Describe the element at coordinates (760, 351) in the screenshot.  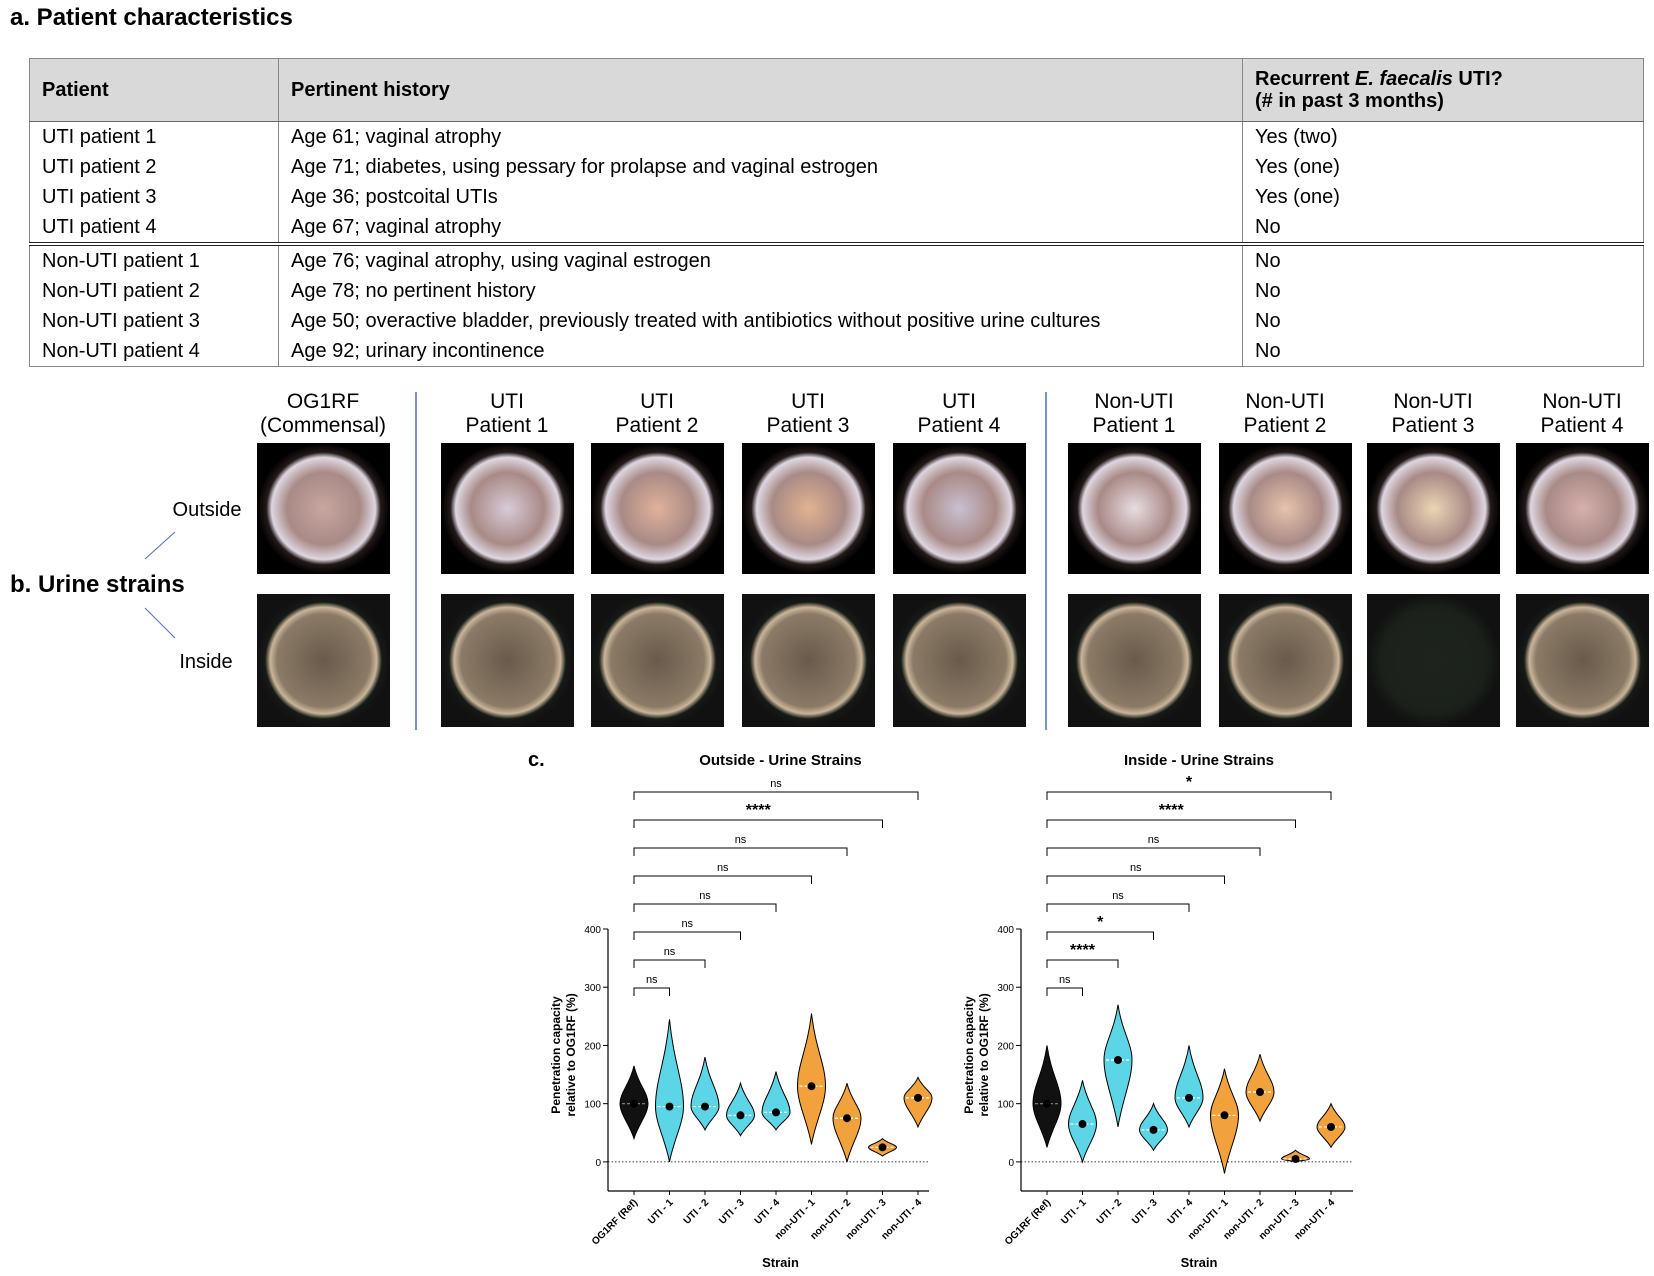
I see `table-cell: Age 92; urinary incontinence` at that location.